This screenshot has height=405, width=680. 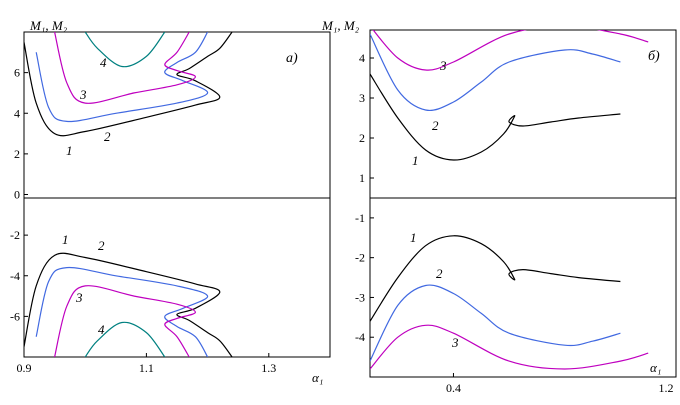 I want to click on panel-a-xticks: 0.9 1.1 1.3, so click(x=146, y=364).